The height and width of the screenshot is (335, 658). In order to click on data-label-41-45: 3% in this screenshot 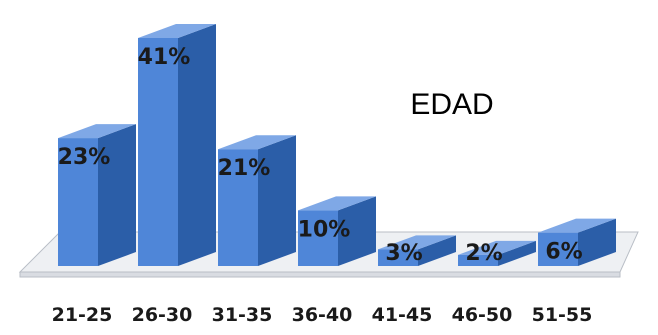, I will do `click(403, 253)`.